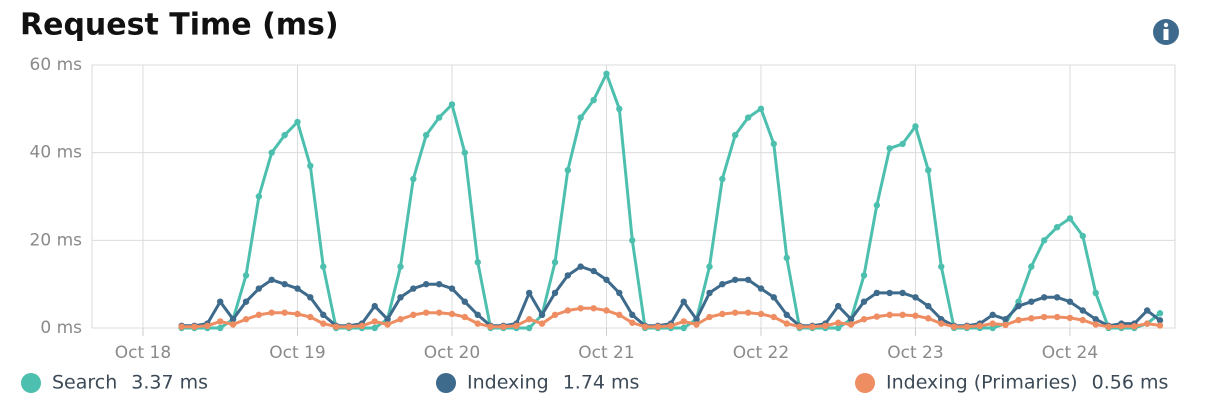 The width and height of the screenshot is (1214, 418). I want to click on info-icon, so click(1166, 32).